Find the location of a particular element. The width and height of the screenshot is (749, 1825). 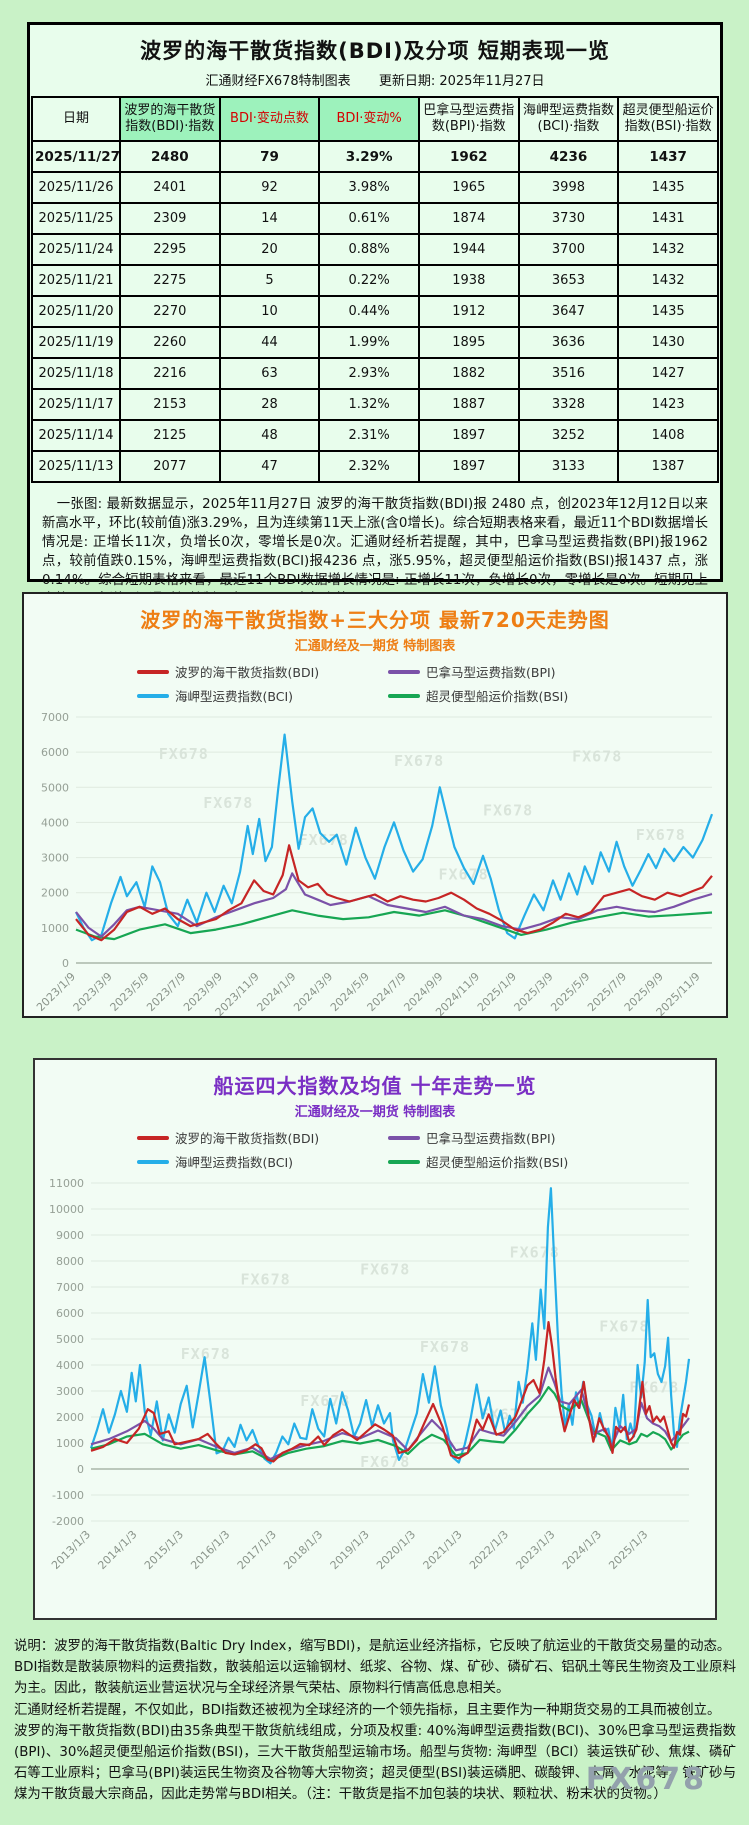

table-cell: 1912 is located at coordinates (468, 311).